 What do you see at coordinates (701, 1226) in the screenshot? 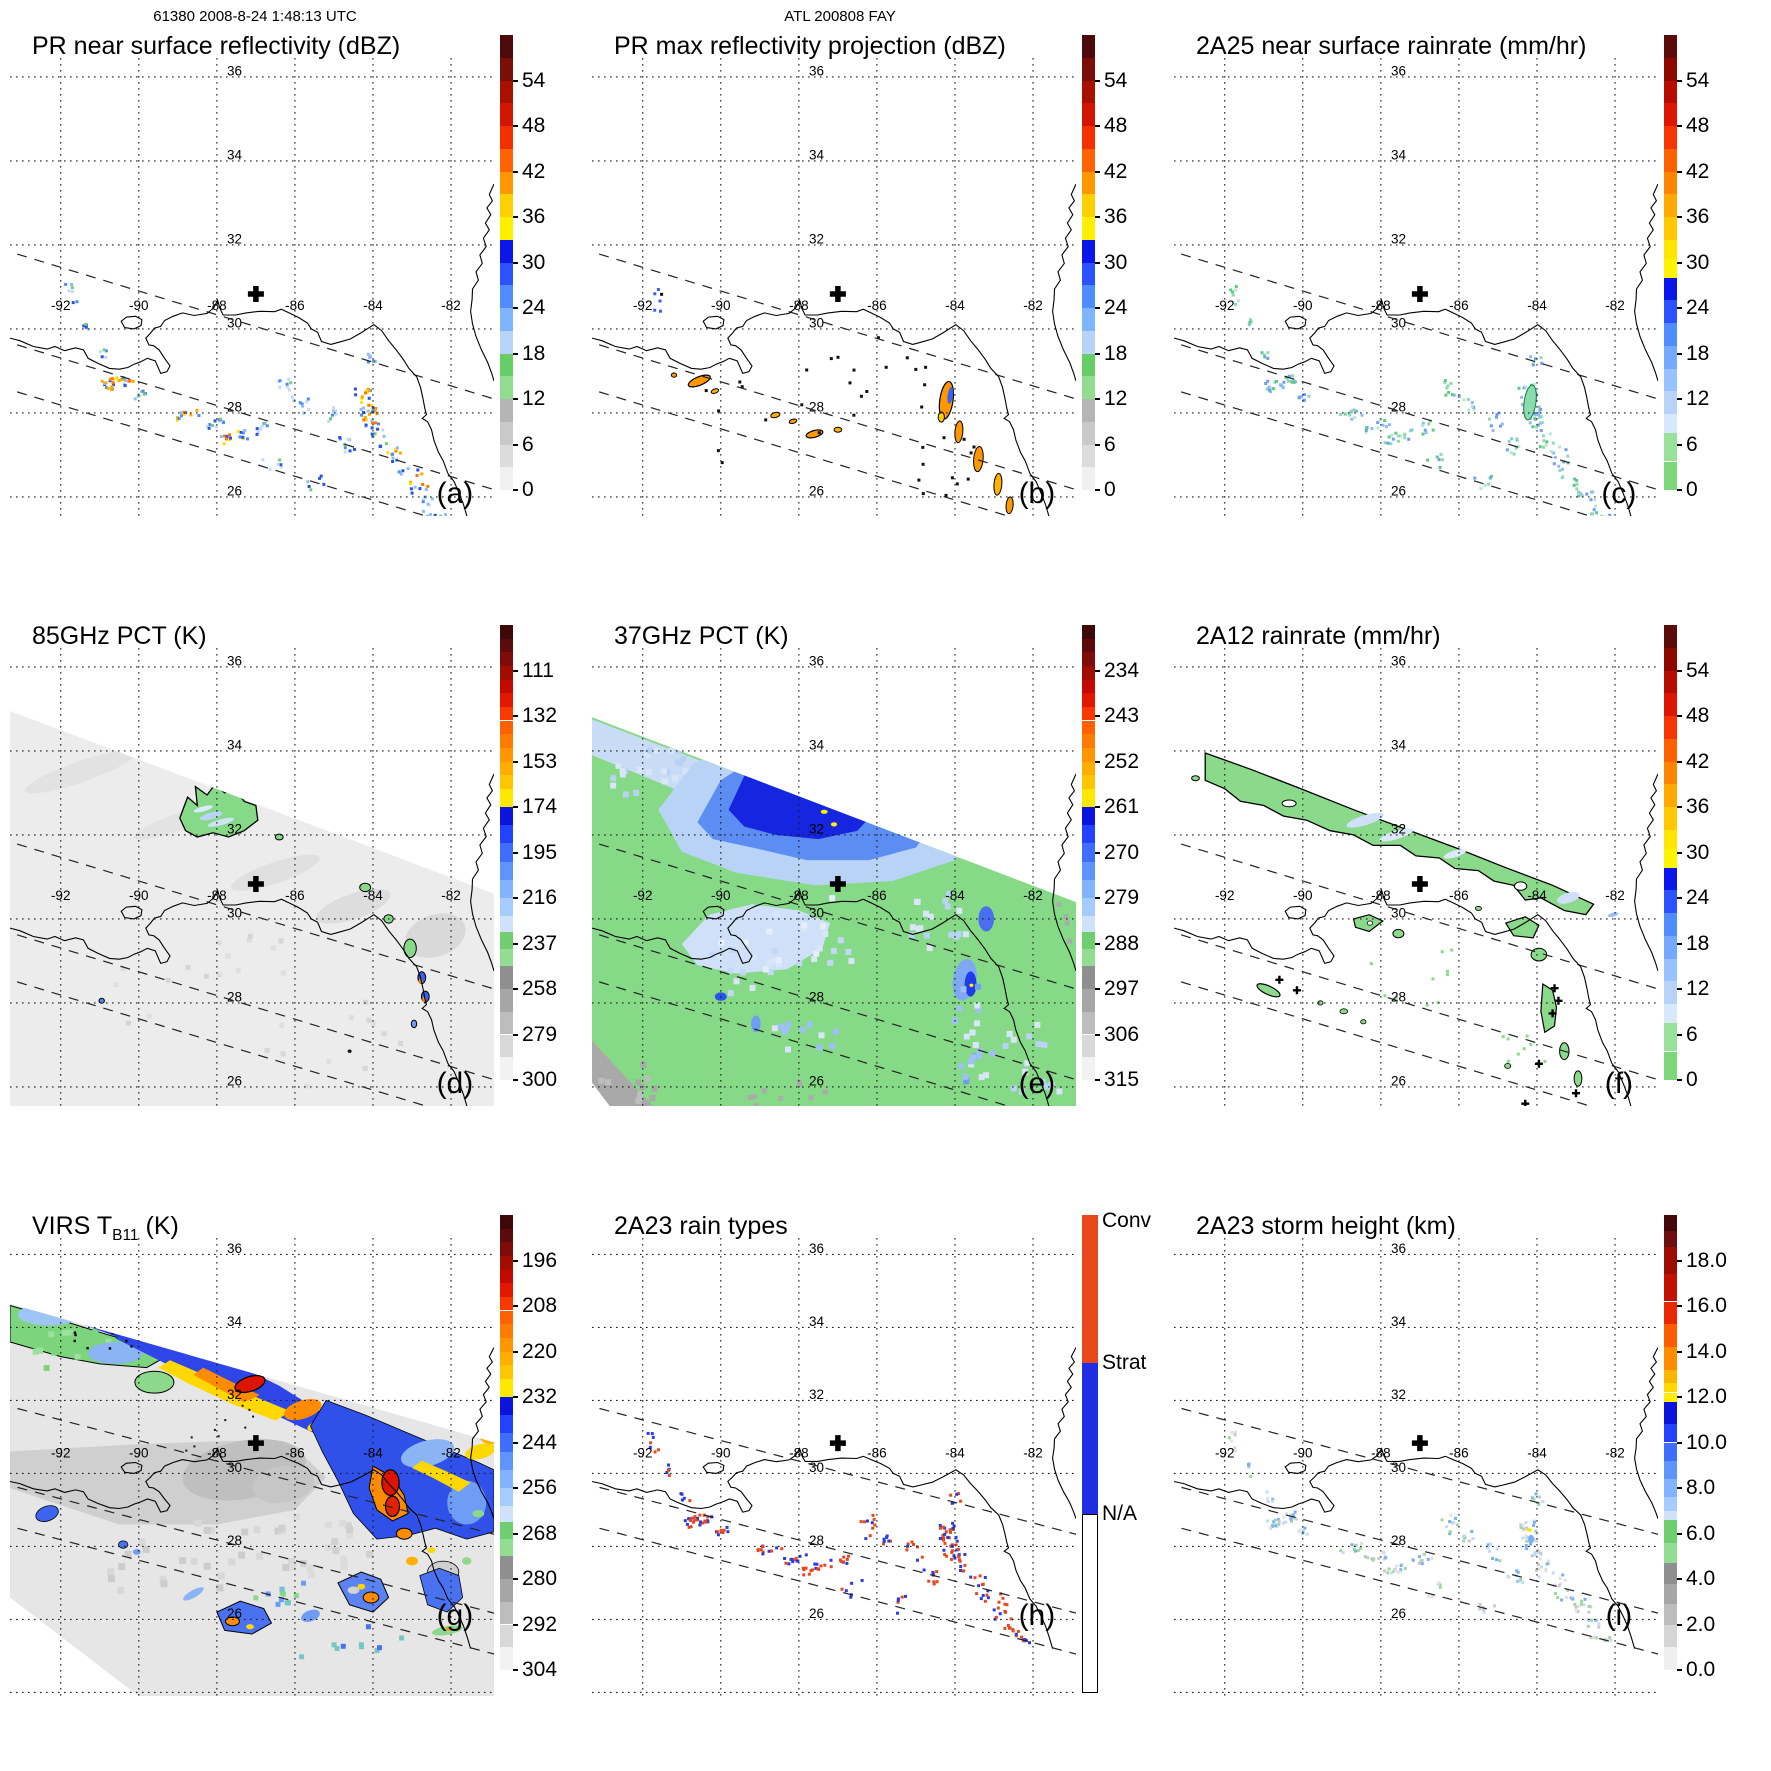
I see `panel-title-h: 2A23 rain types` at bounding box center [701, 1226].